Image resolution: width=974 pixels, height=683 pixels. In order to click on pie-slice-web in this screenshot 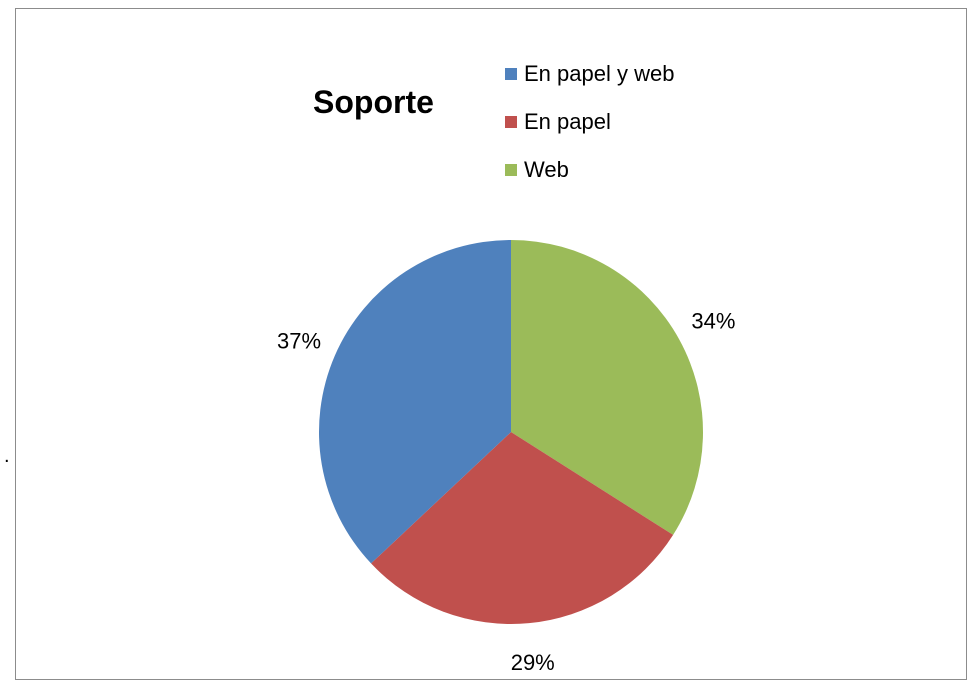, I will do `click(607, 387)`.